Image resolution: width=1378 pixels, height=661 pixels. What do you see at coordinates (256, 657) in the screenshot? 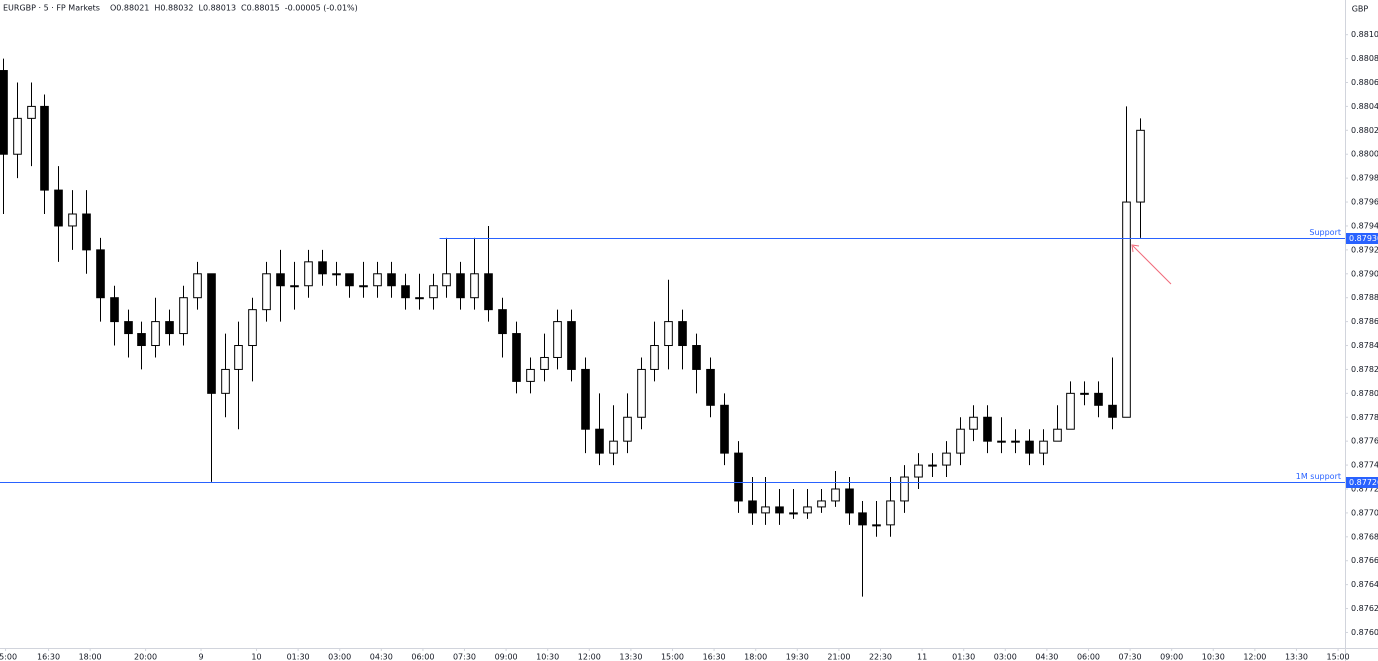
I see `x-tick-label: 10` at bounding box center [256, 657].